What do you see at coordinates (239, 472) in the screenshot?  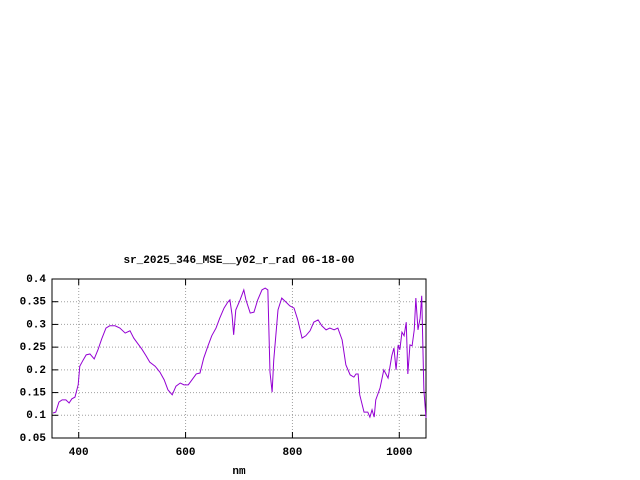 I see `x-axis-label: nm` at bounding box center [239, 472].